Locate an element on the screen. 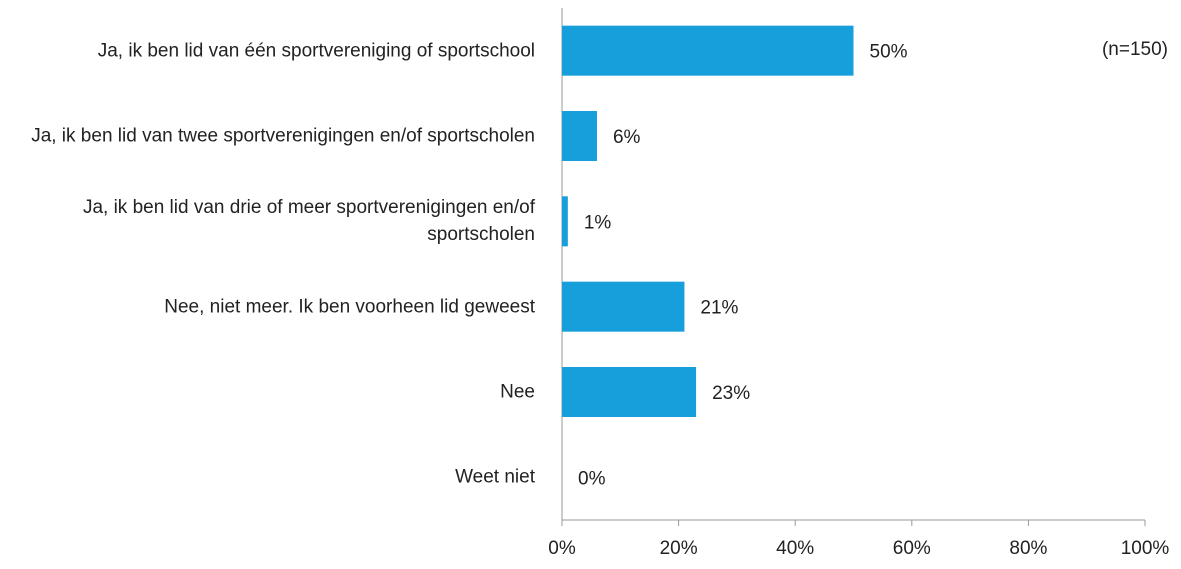  category-label: Weet niet is located at coordinates (495, 477).